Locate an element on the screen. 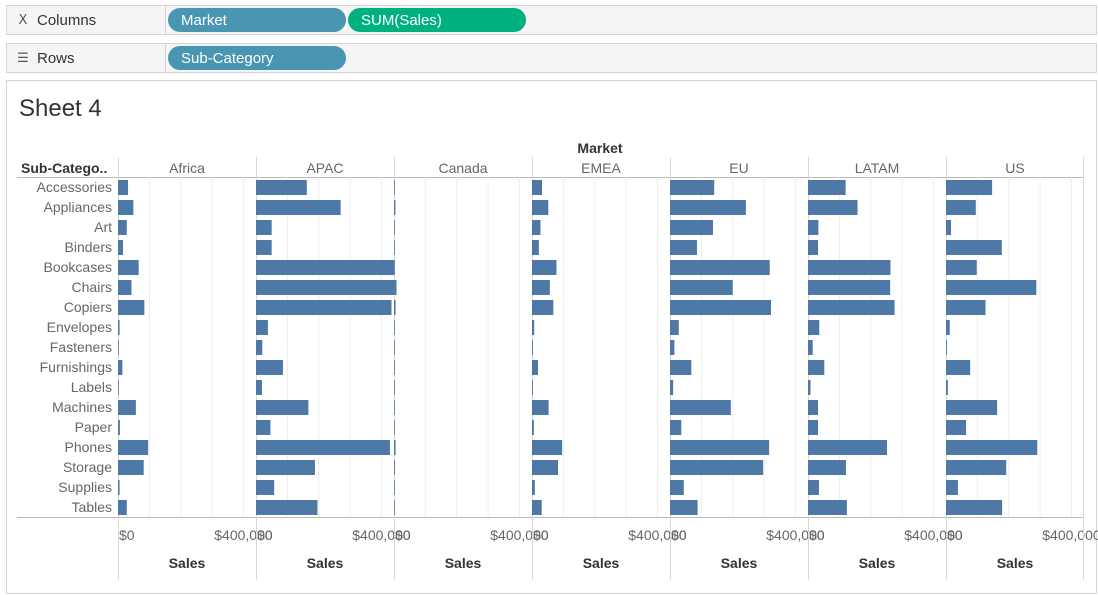  bar-us-labels is located at coordinates (947, 387).